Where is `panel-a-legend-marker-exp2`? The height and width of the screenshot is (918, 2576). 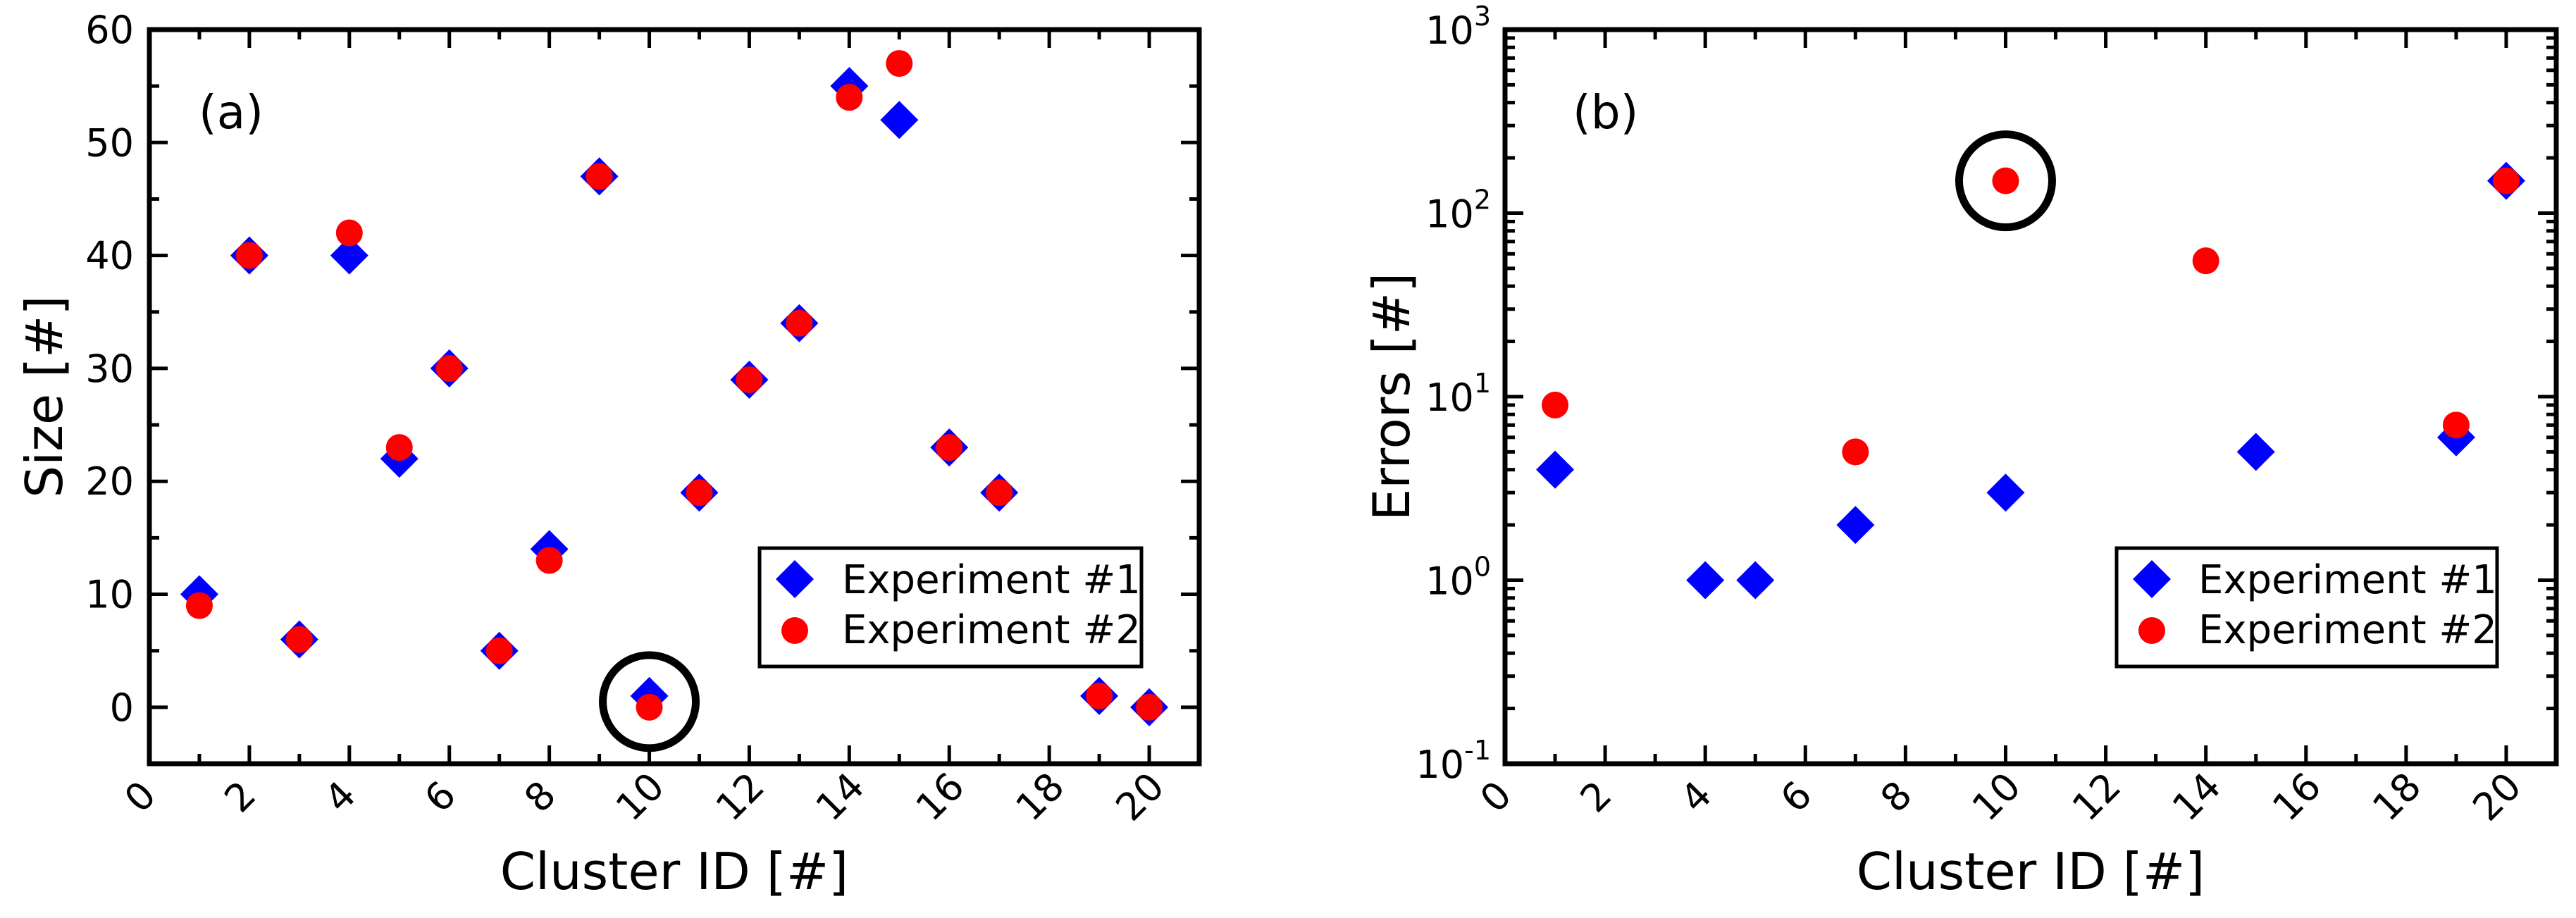
panel-a-legend-marker-exp2 is located at coordinates (794, 630).